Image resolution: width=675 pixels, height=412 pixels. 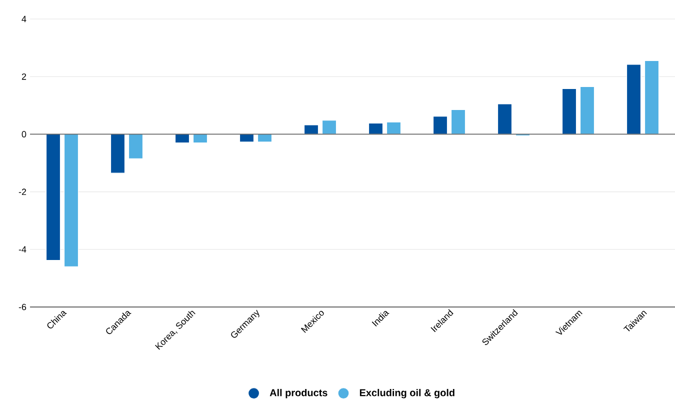 I want to click on legend-label: All products, so click(x=299, y=393).